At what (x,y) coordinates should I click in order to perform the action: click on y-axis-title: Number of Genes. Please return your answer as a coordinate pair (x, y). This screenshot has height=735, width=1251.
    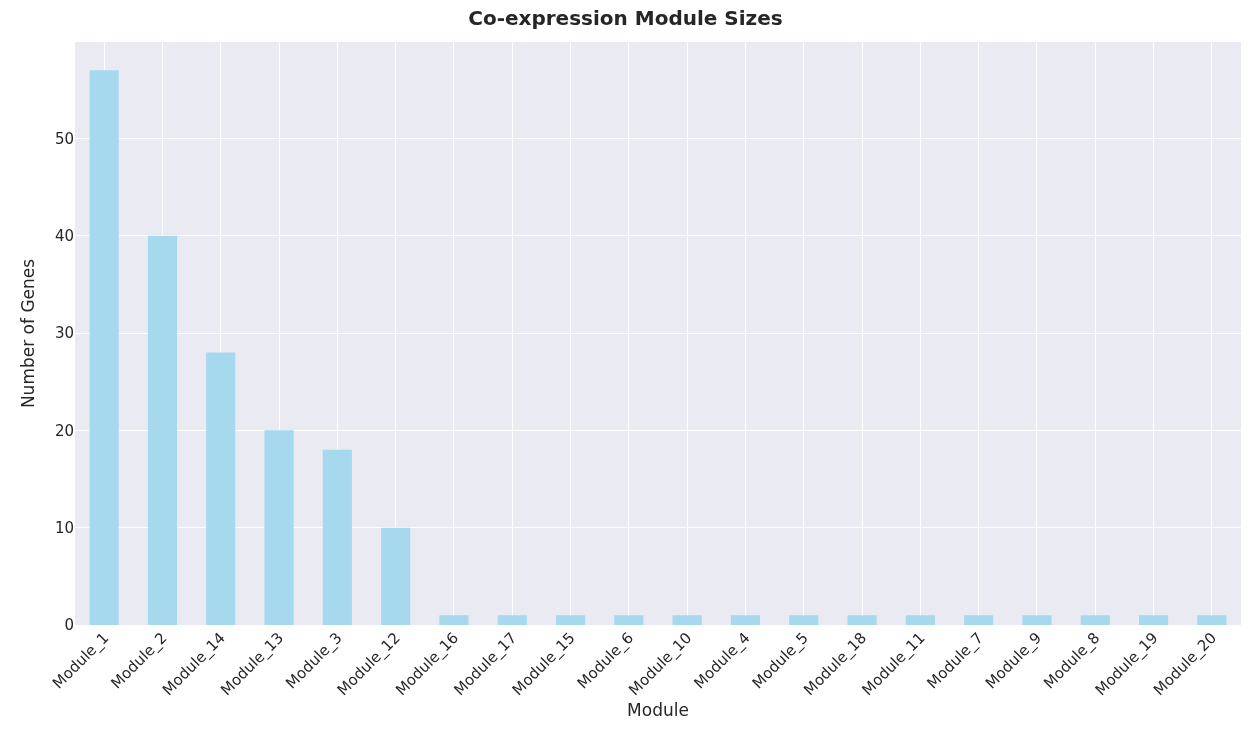
    Looking at the image, I should click on (28, 333).